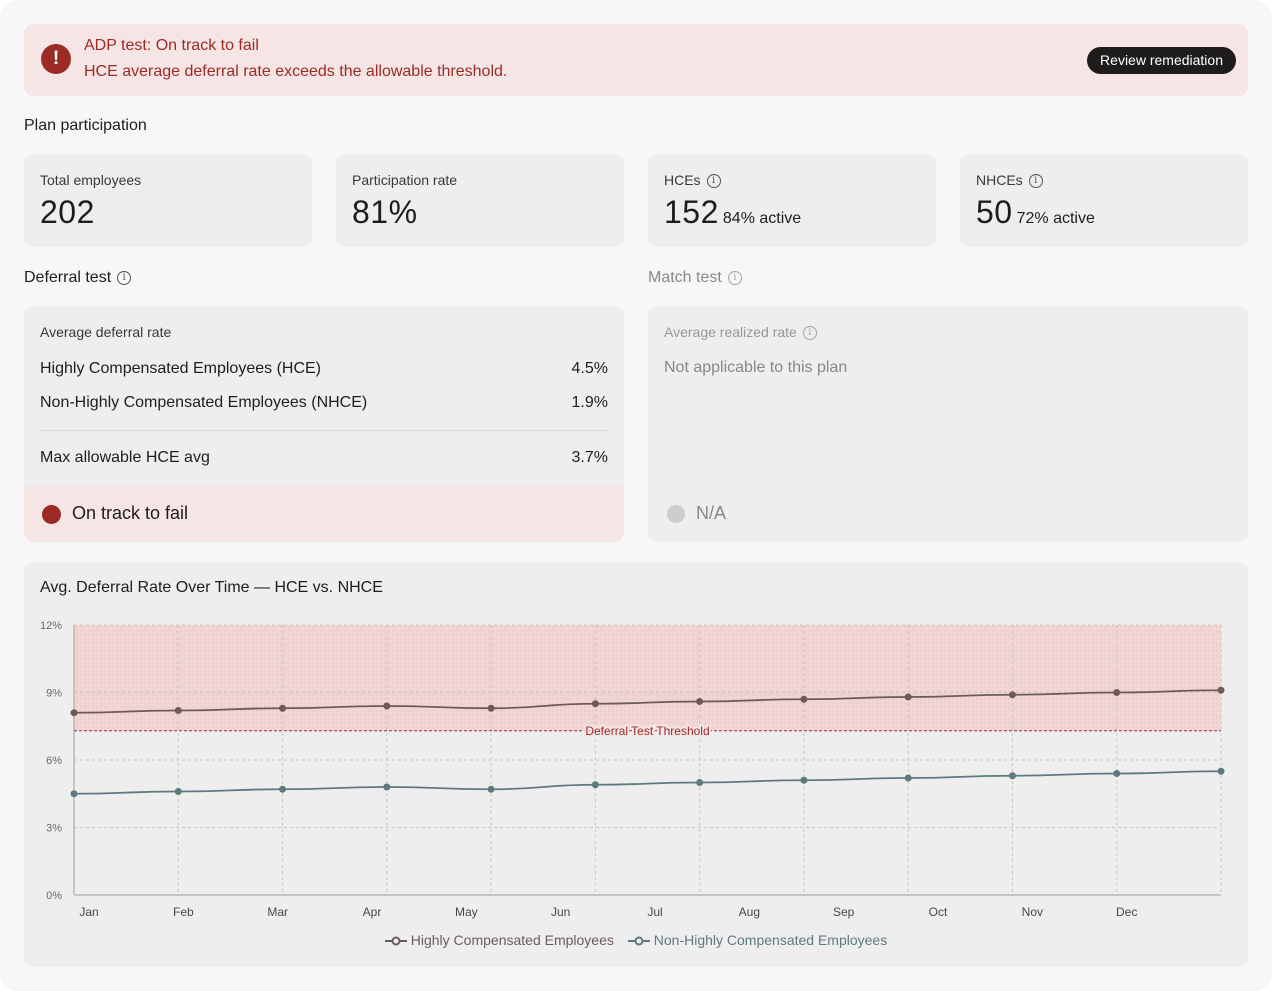 Image resolution: width=1272 pixels, height=991 pixels. Describe the element at coordinates (51, 626) in the screenshot. I see `y-tick-label: 12%` at that location.